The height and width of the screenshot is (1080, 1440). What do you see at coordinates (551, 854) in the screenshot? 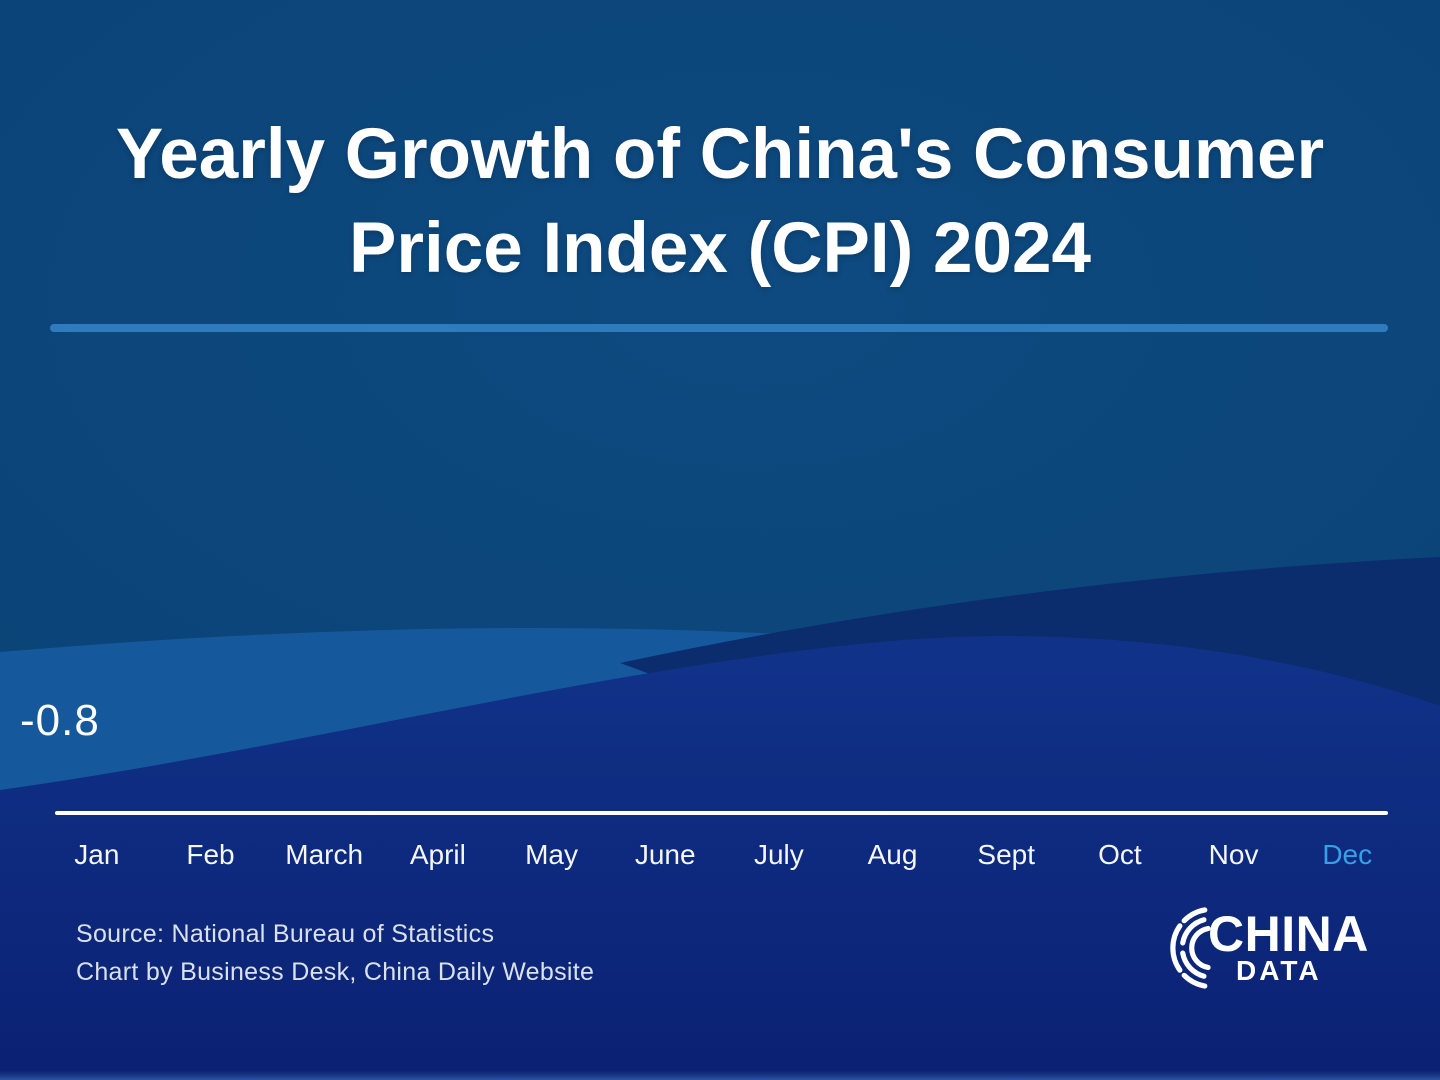
I see `month-label-may: May` at bounding box center [551, 854].